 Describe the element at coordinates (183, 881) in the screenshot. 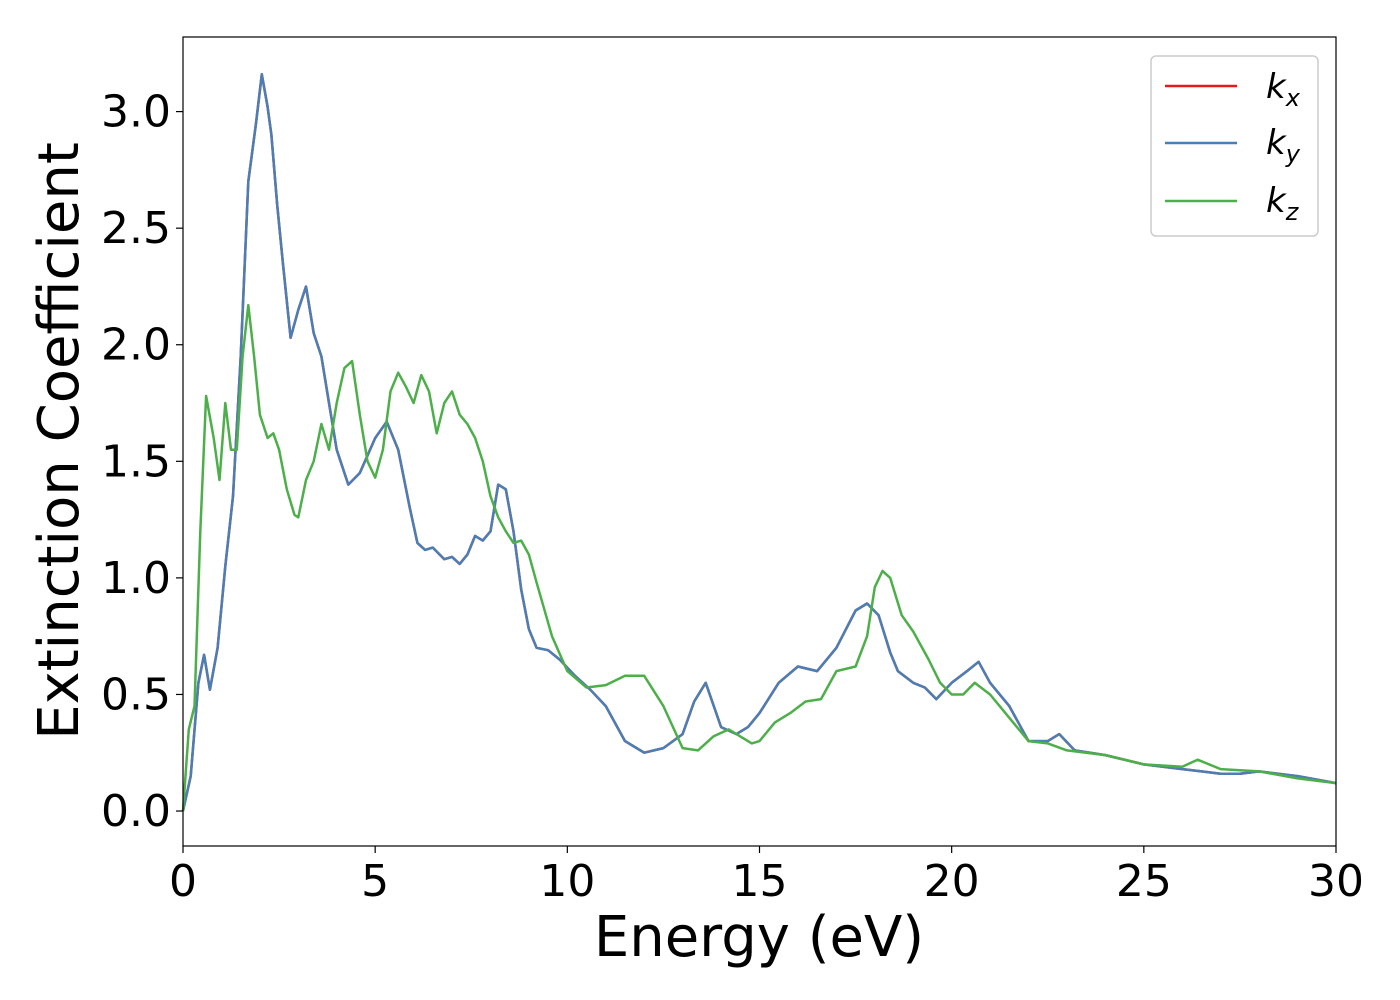

I see `x-tick-label: 0` at that location.